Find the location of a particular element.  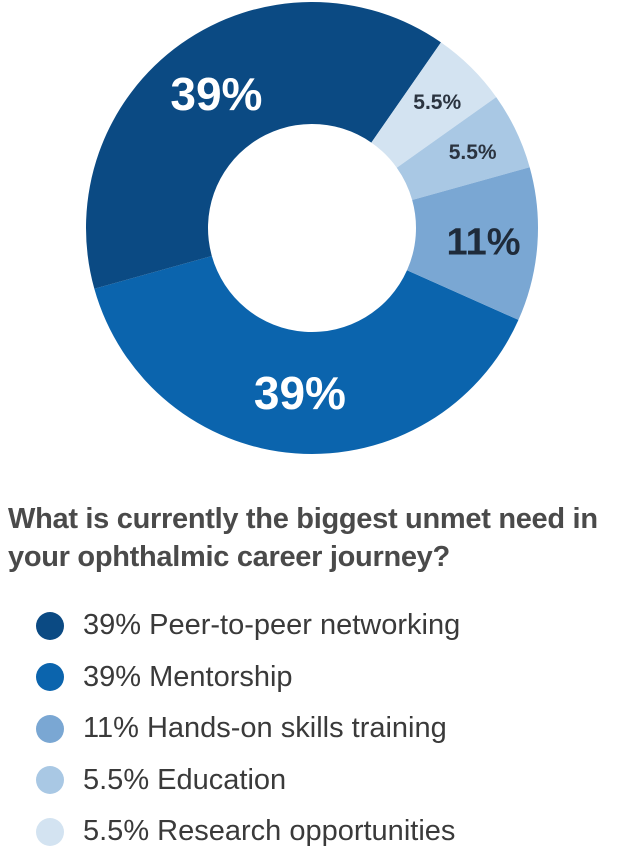

slice-hands-on-training is located at coordinates (472, 243).